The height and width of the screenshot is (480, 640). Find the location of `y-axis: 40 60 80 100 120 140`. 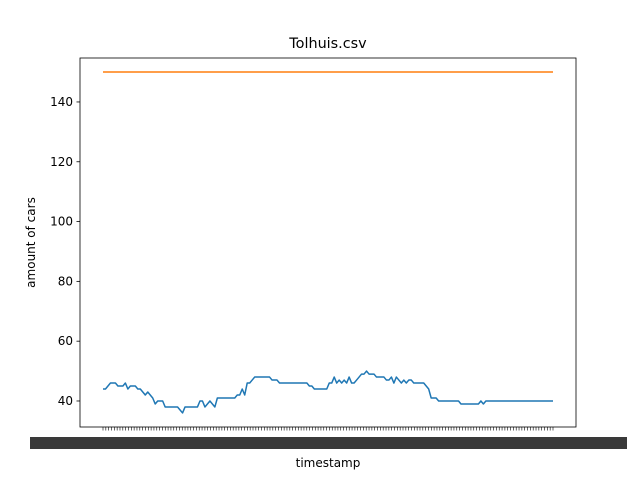

y-axis: 40 60 80 100 120 140 is located at coordinates (65, 251).